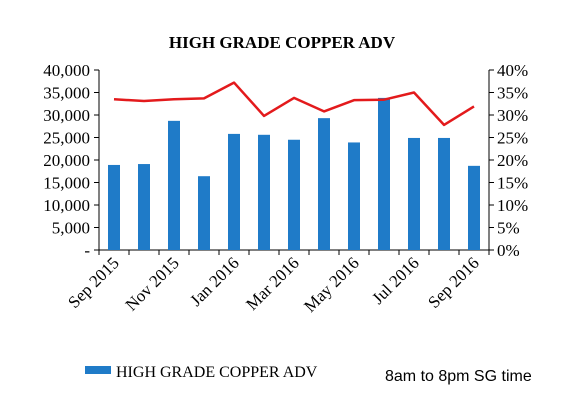 Image resolution: width=582 pixels, height=401 pixels. What do you see at coordinates (217, 372) in the screenshot?
I see `legend-label: HIGH GRADE COPPER ADV` at bounding box center [217, 372].